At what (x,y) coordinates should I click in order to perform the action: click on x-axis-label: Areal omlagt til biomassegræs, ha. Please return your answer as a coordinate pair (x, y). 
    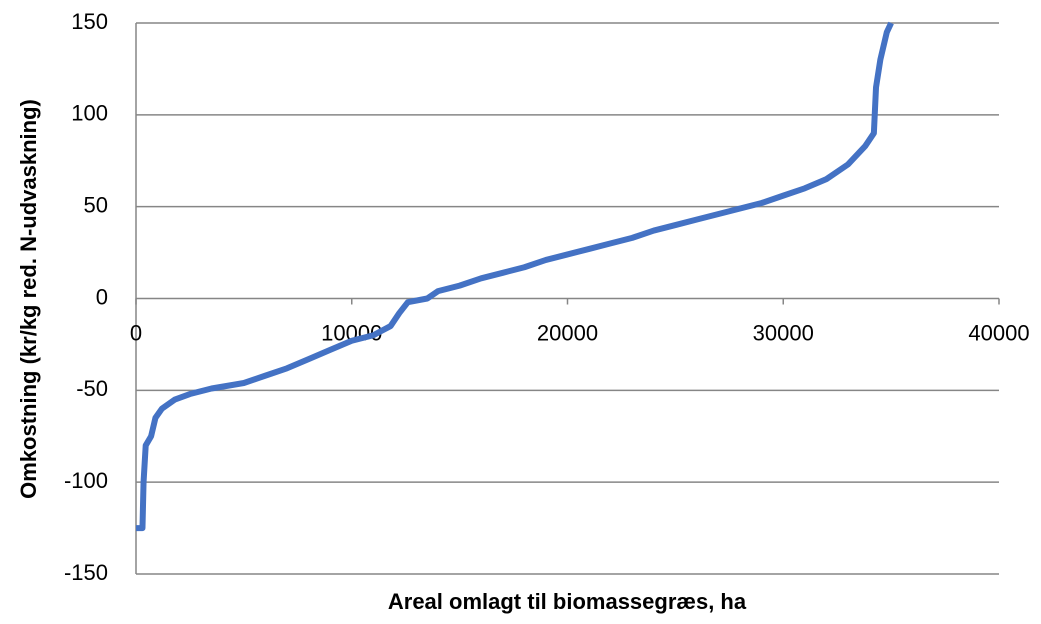
    Looking at the image, I should click on (567, 601).